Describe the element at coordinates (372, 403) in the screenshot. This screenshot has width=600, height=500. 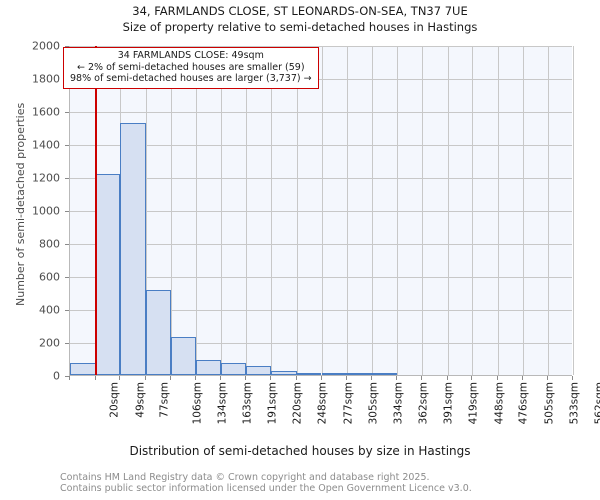
I see `x-axis-tick-label: 305sqm` at that location.